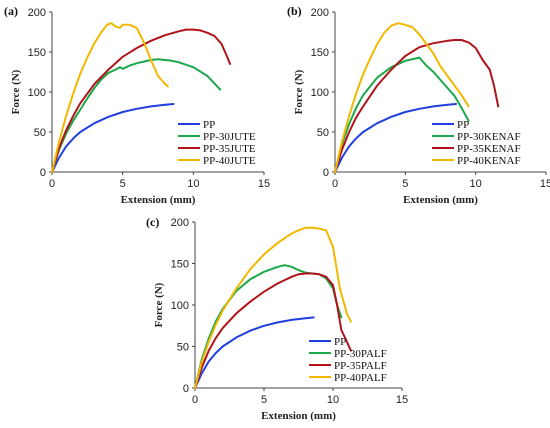 This screenshot has height=428, width=550. Describe the element at coordinates (152, 222) in the screenshot. I see `panel-label: (c)` at that location.